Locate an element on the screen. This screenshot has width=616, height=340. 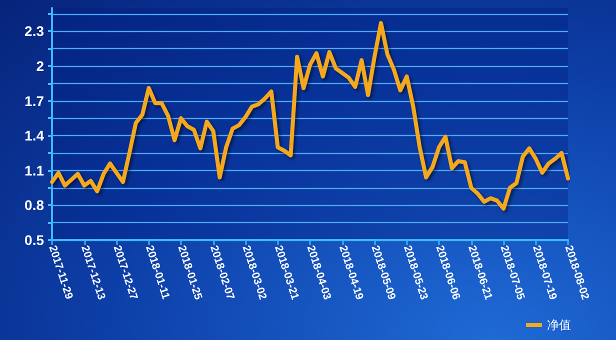
y-tick-label: 1.1 is located at coordinates (34, 170).